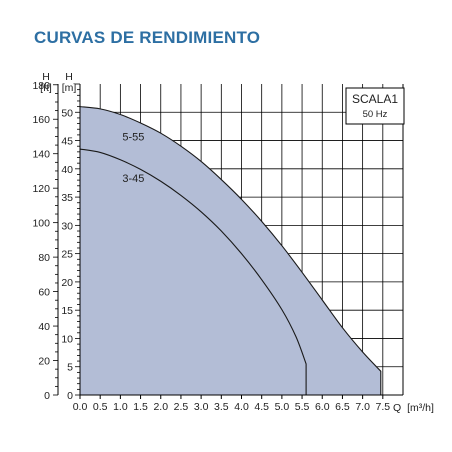  I want to click on y-ft-unit: [ft], so click(46, 88).